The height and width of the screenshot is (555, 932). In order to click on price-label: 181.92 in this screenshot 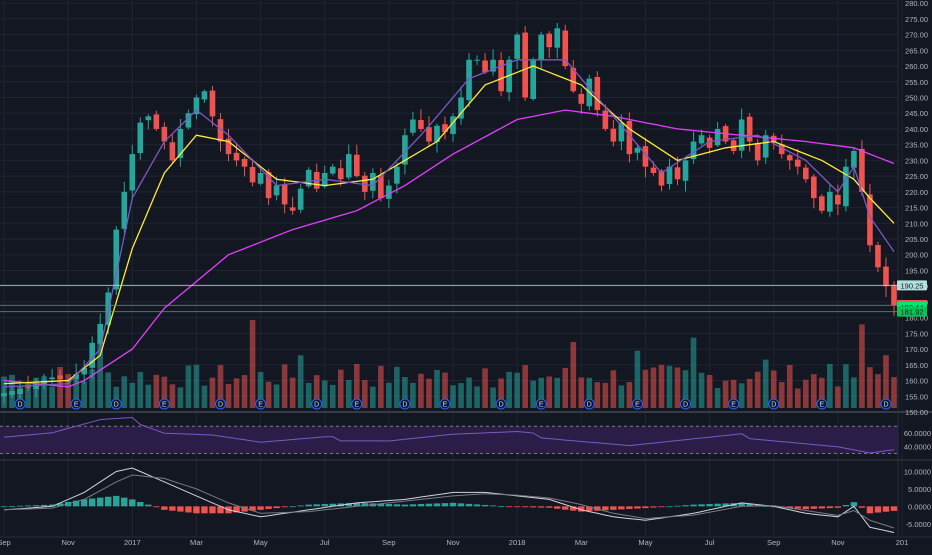, I will do `click(912, 311)`.